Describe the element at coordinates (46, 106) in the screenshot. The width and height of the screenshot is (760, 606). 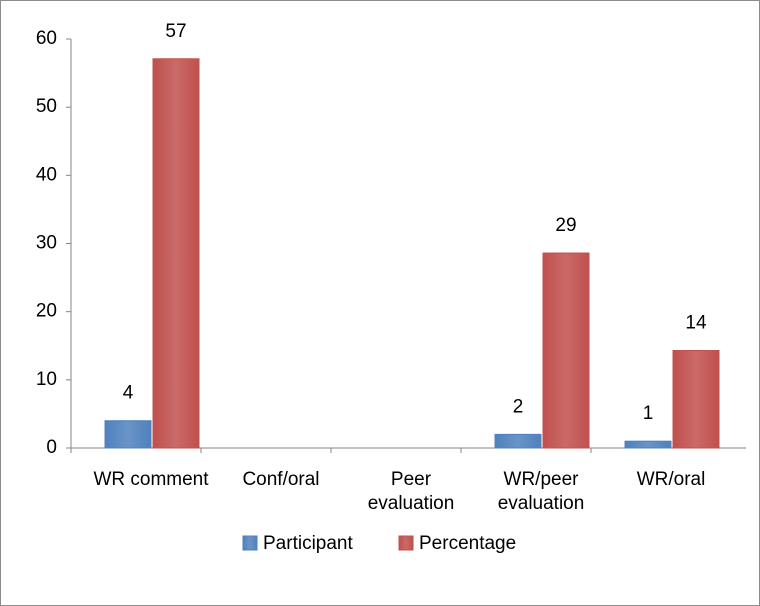
I see `y-tick-label: 50` at that location.